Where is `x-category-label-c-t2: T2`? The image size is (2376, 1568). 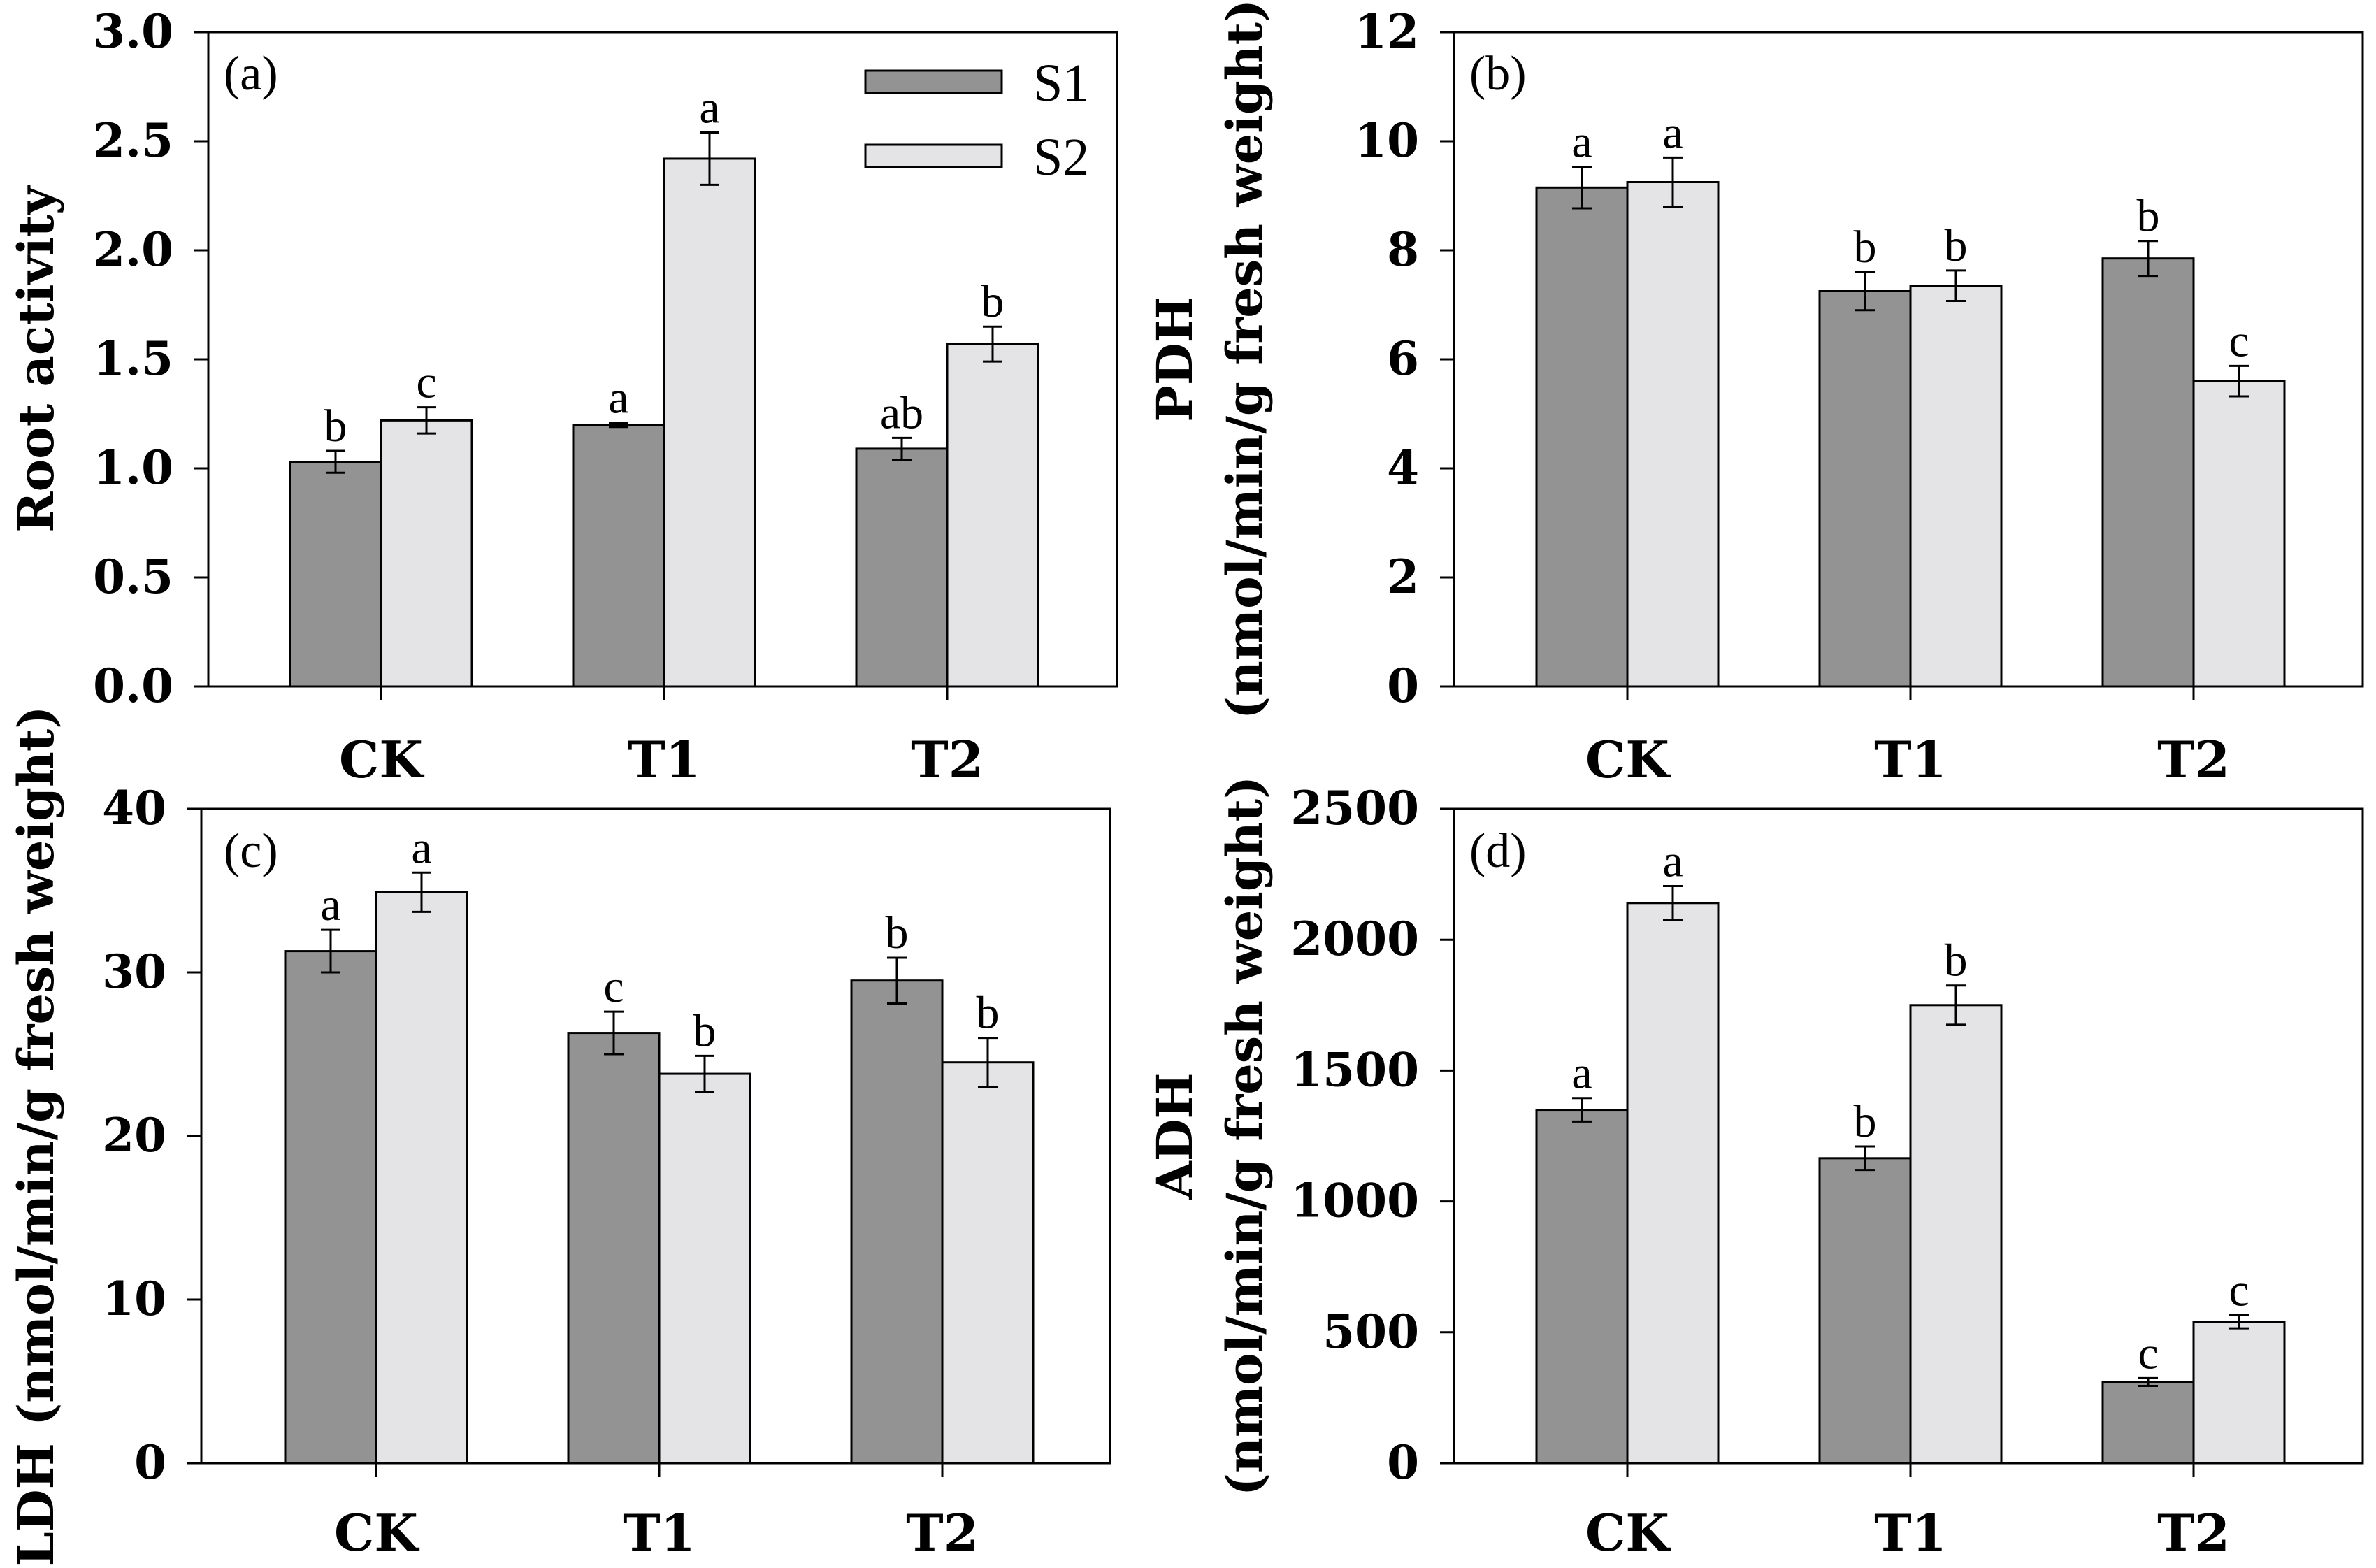
x-category-label-c-t2: T2 is located at coordinates (942, 1532).